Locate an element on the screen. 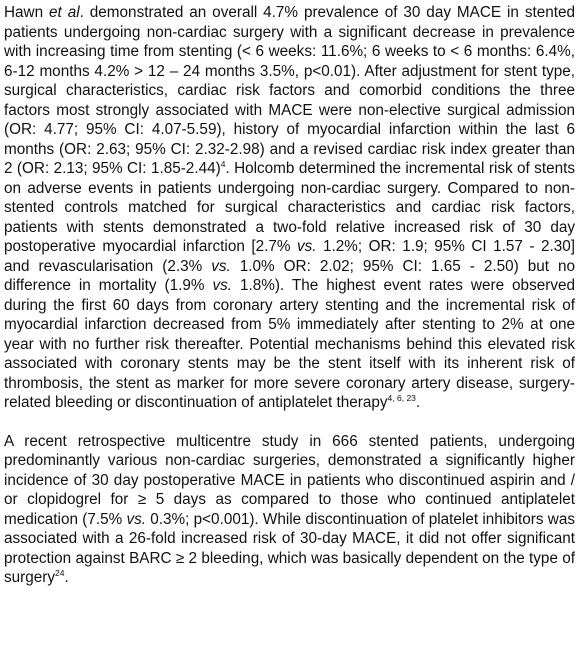  text-run-italic: et al is located at coordinates (64, 12).